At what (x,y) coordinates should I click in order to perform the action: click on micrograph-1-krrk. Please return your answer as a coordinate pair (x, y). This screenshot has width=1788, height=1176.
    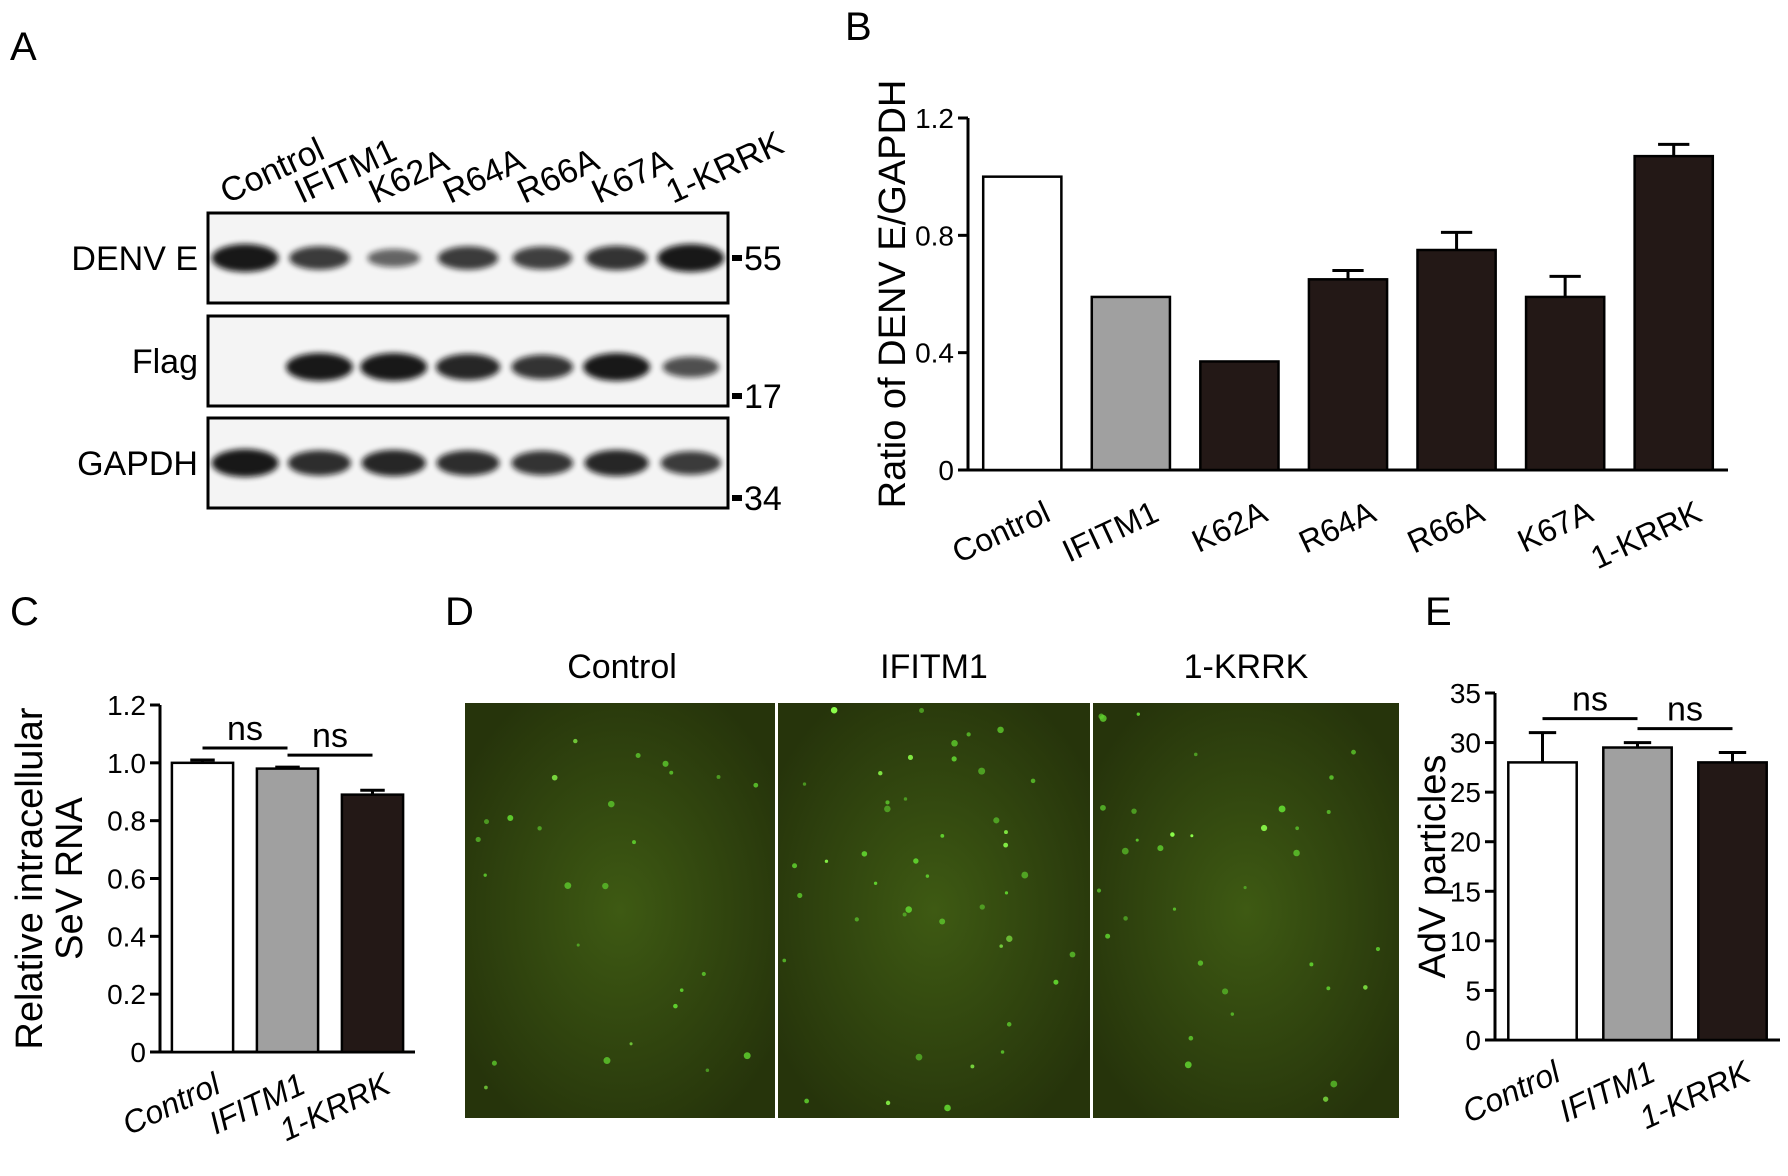
    Looking at the image, I should click on (1246, 910).